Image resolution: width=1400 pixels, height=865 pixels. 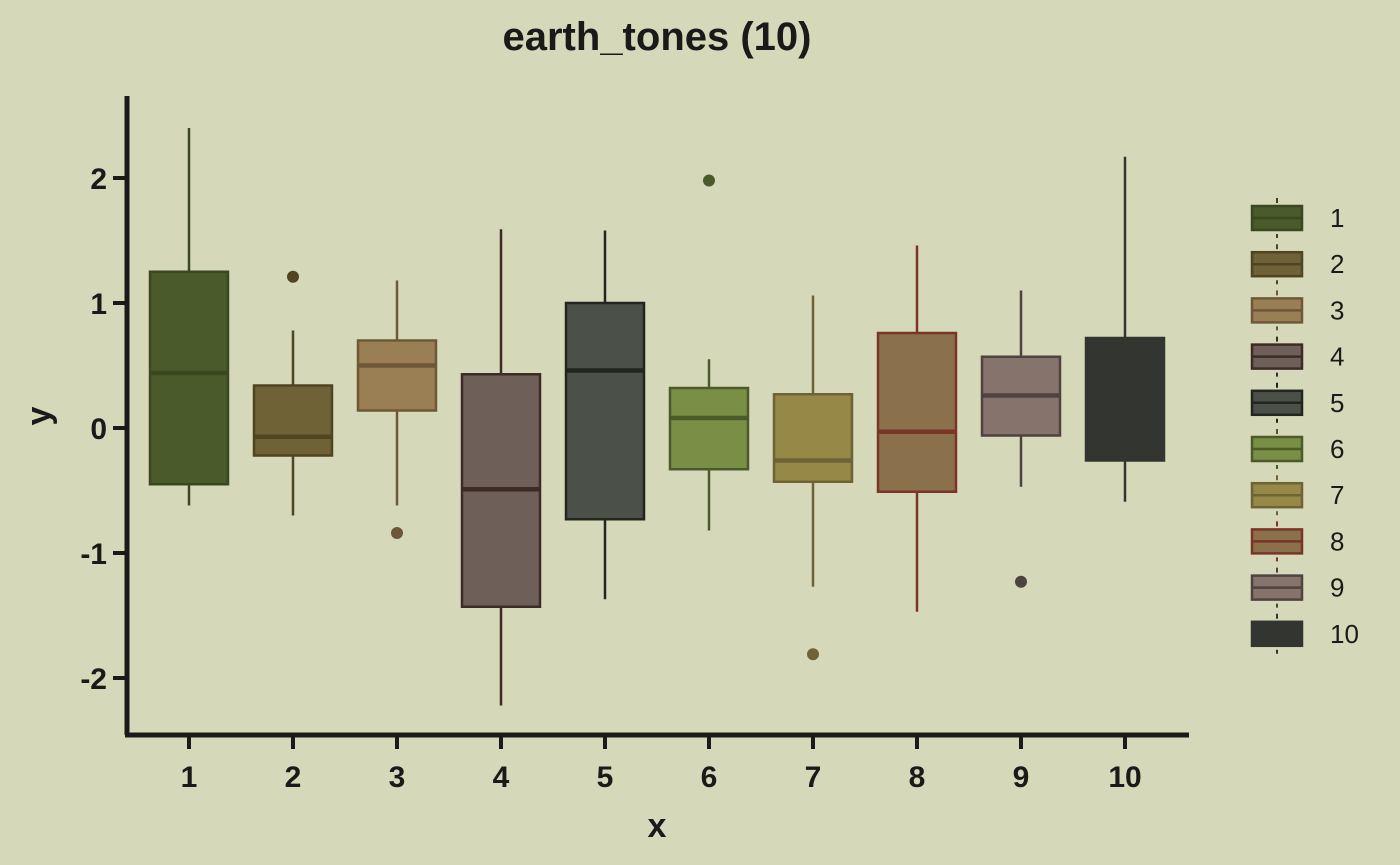 What do you see at coordinates (1337, 588) in the screenshot?
I see `legend-label: 9` at bounding box center [1337, 588].